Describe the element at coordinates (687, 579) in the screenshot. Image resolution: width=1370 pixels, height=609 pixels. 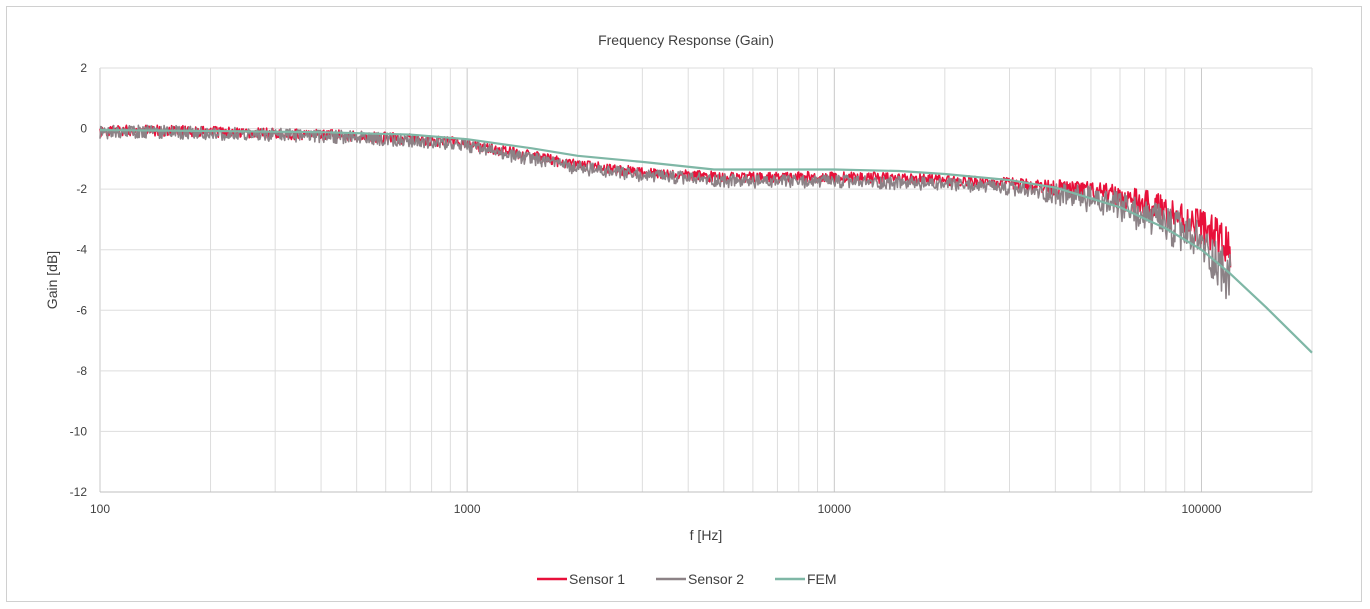
I see `legend: Sensor 1 Sensor 2 FEM` at that location.